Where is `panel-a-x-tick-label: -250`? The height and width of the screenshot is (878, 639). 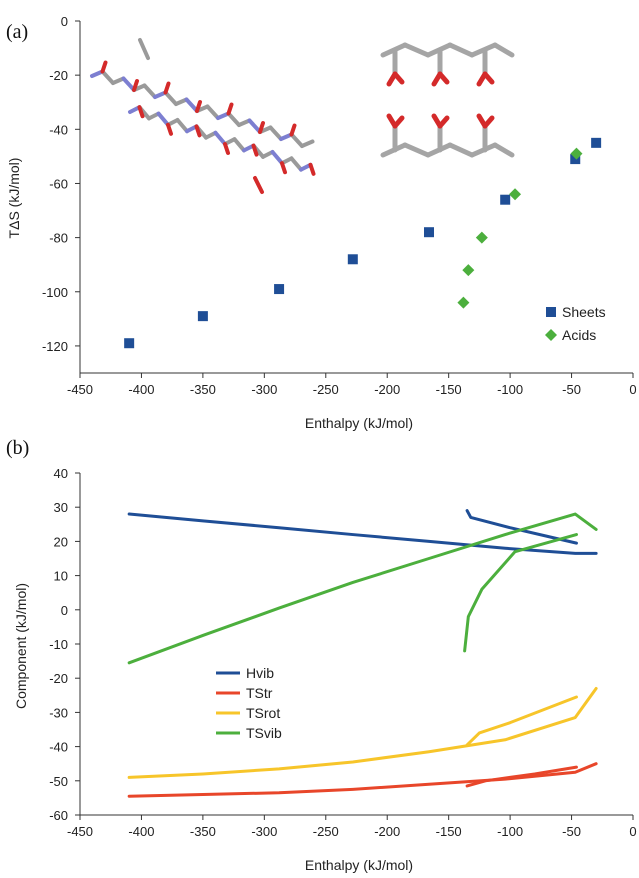 panel-a-x-tick-label: -250 is located at coordinates (326, 389).